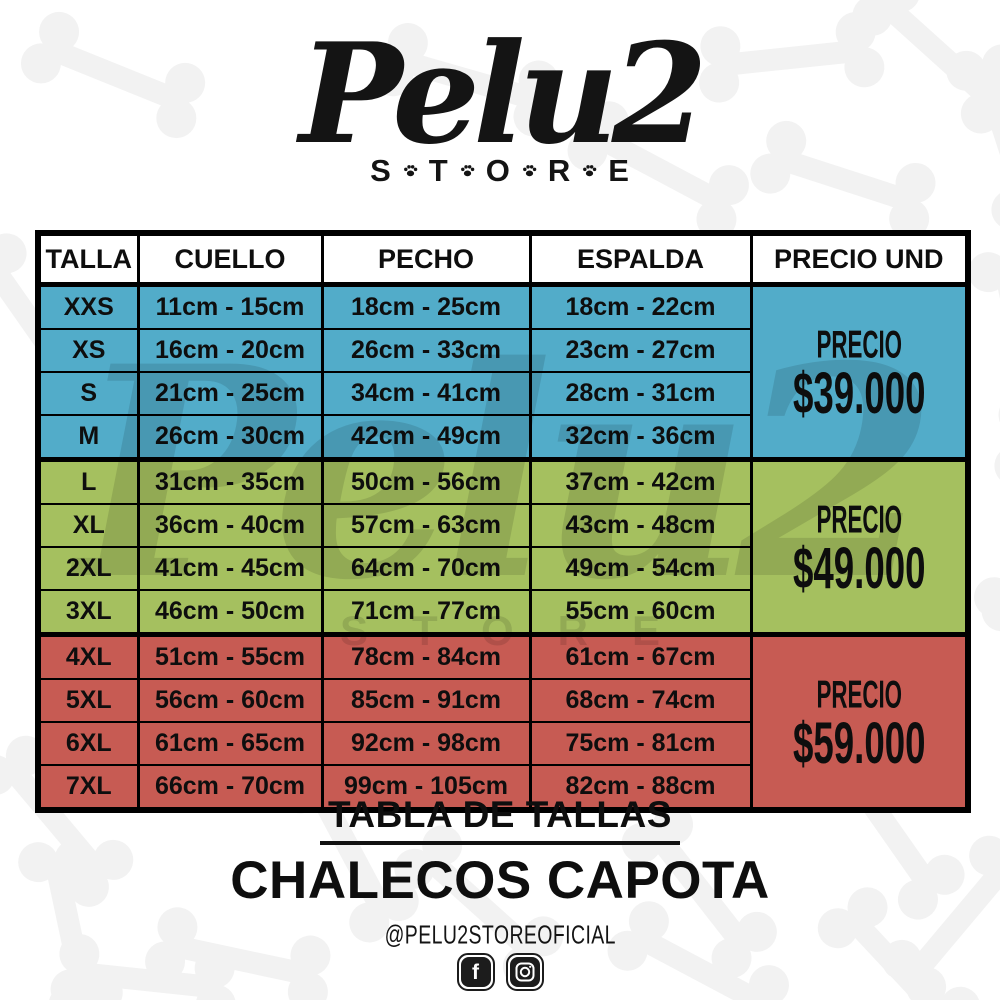  I want to click on store-wordmark: S T O R E, so click(500, 171).